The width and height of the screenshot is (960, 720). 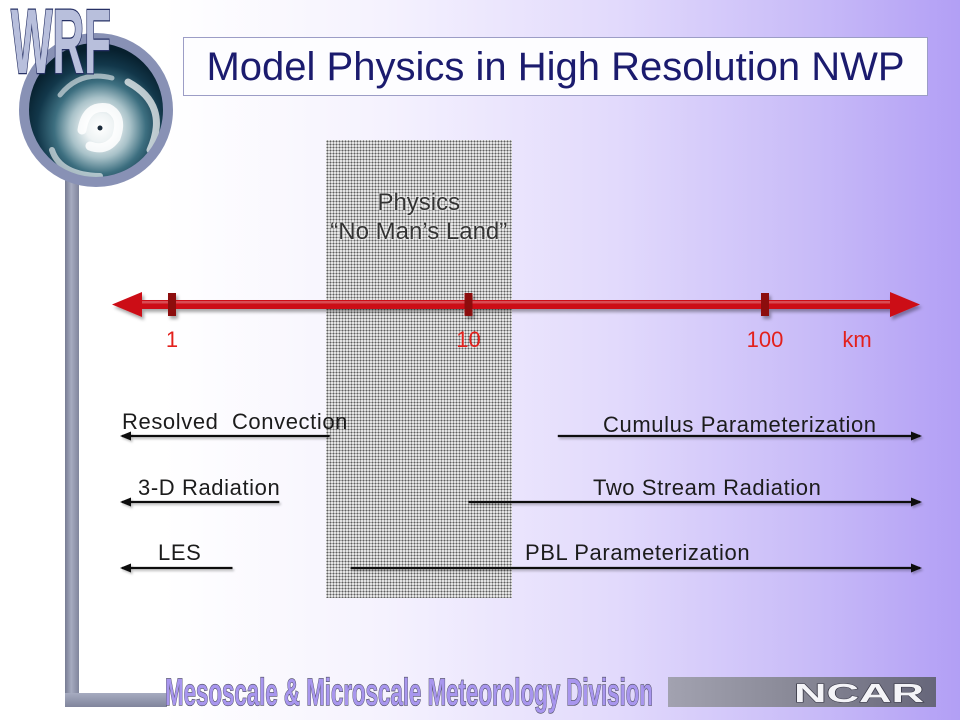 I want to click on no-mans-land-label: Physics “No Man’s Land”, so click(x=419, y=217).